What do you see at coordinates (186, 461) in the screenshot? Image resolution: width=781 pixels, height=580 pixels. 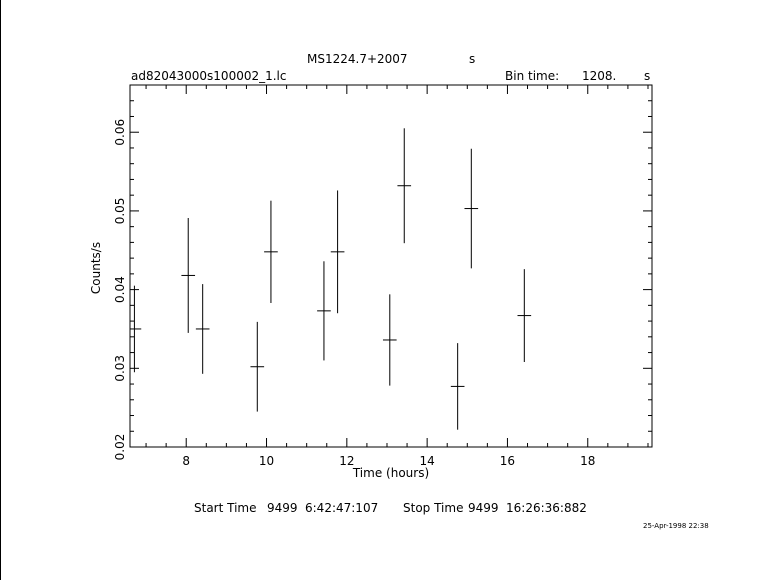 I see `x-tick-label: 8` at bounding box center [186, 461].